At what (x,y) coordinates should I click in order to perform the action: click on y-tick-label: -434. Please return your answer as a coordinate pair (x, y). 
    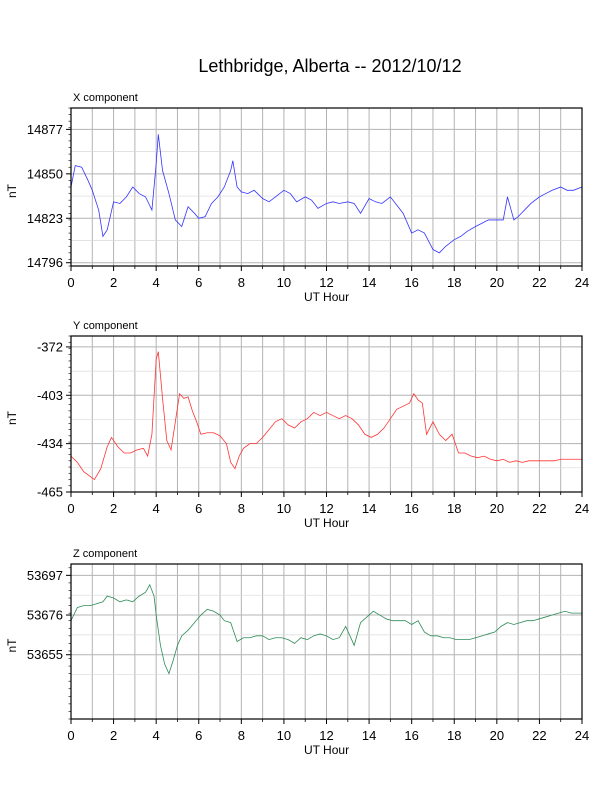
    Looking at the image, I should click on (50, 443).